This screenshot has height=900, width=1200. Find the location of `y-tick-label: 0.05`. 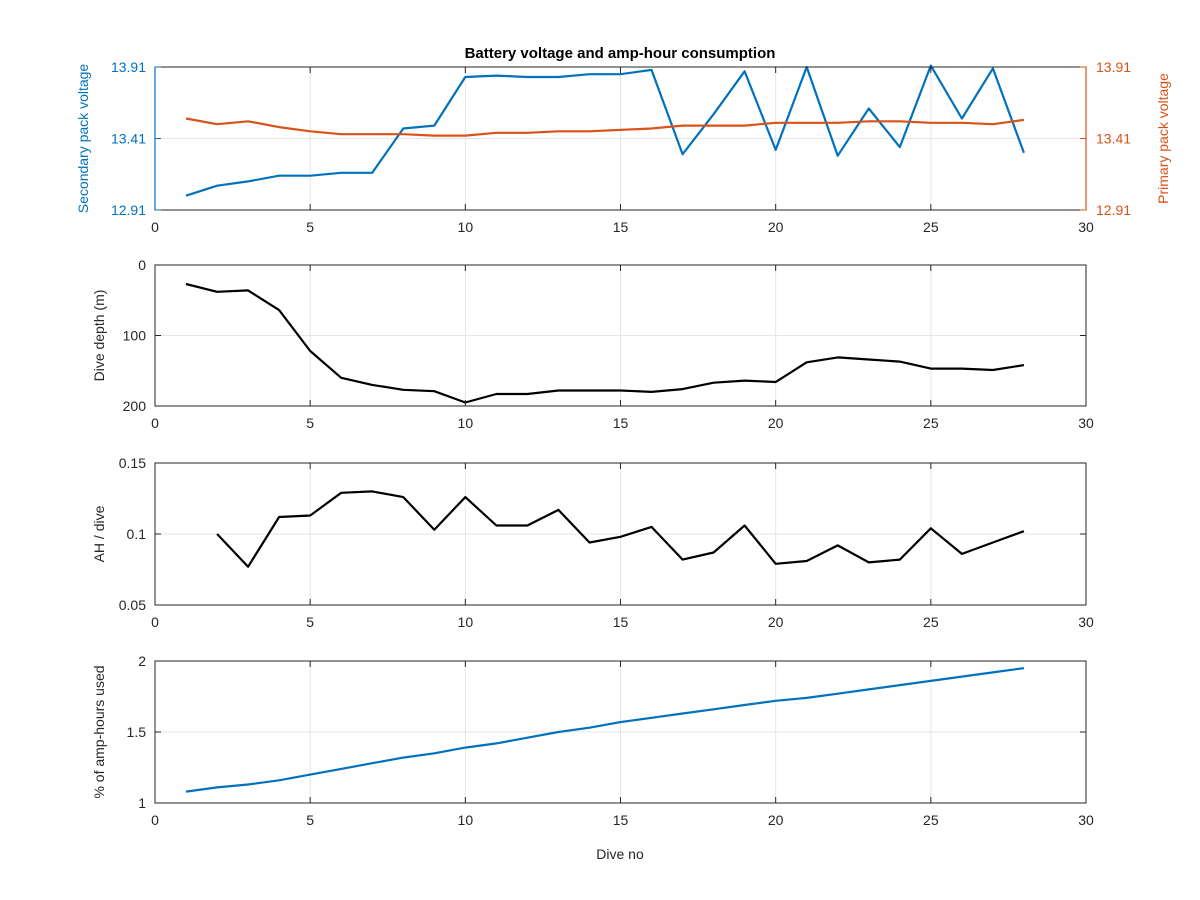

y-tick-label: 0.05 is located at coordinates (132, 605).